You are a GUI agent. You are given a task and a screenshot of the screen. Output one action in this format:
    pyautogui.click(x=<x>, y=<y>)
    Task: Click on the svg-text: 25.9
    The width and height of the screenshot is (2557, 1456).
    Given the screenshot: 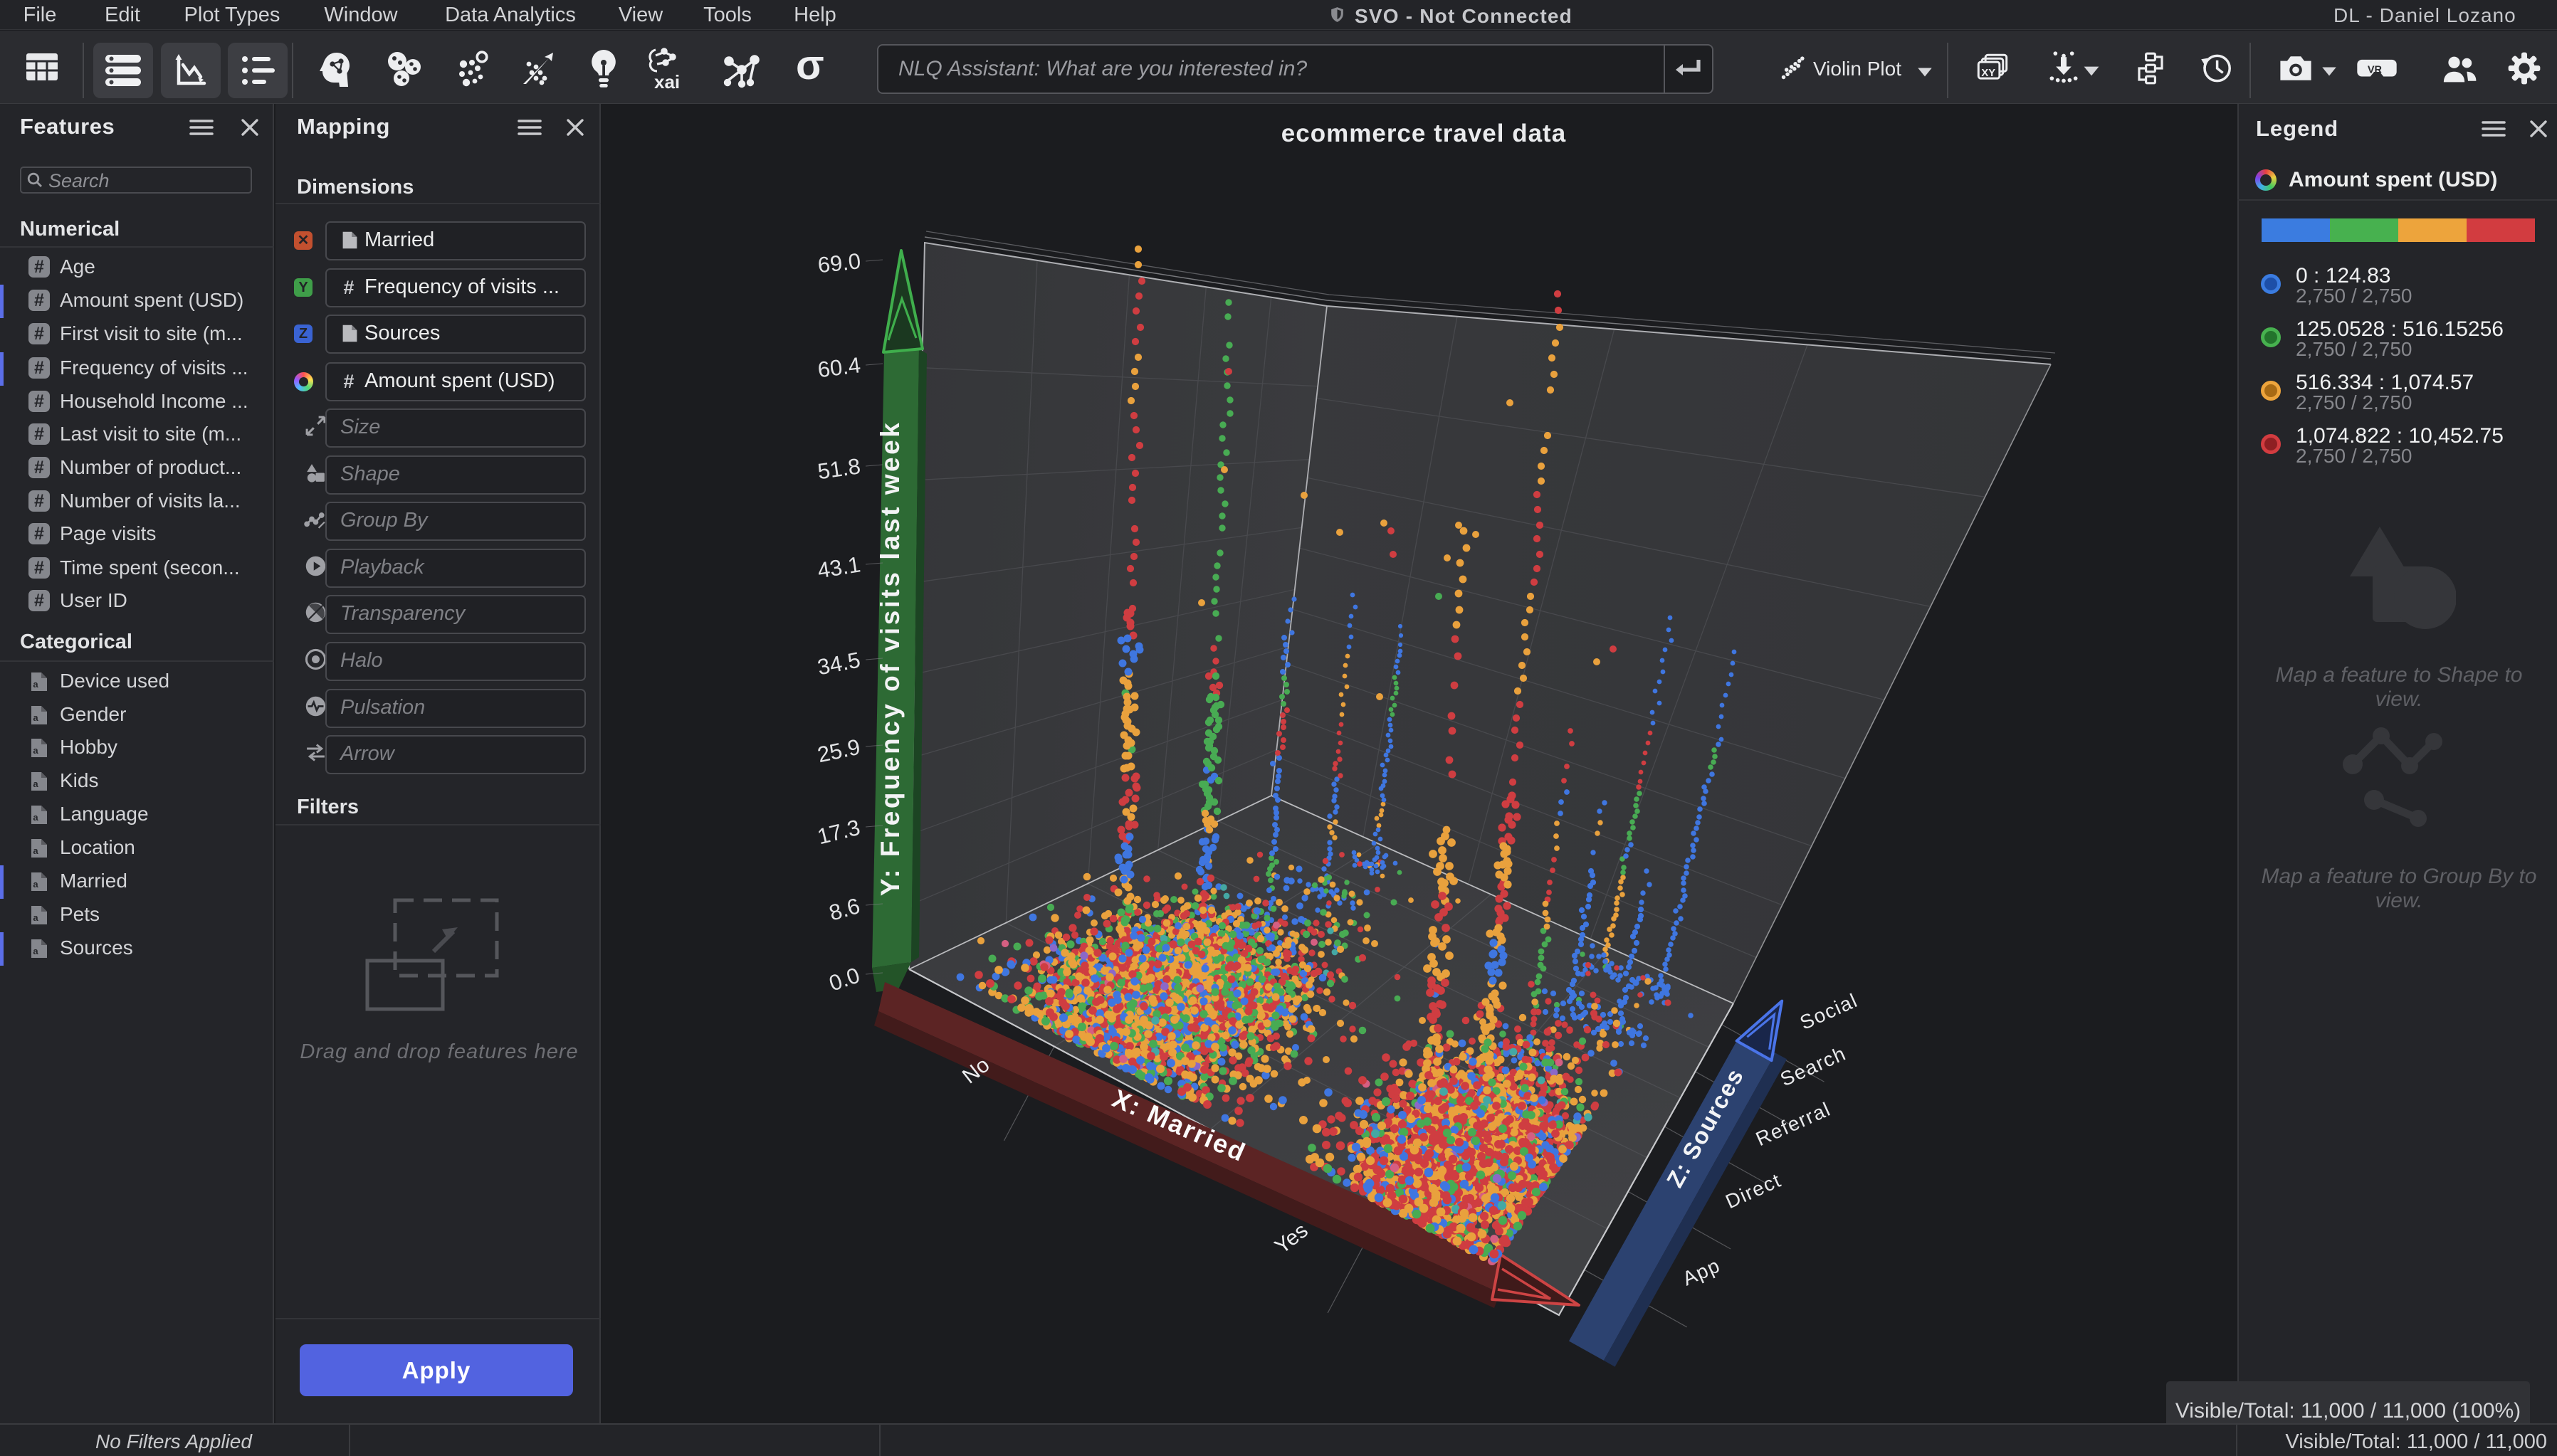 What is the action you would take?
    pyautogui.click(x=838, y=751)
    